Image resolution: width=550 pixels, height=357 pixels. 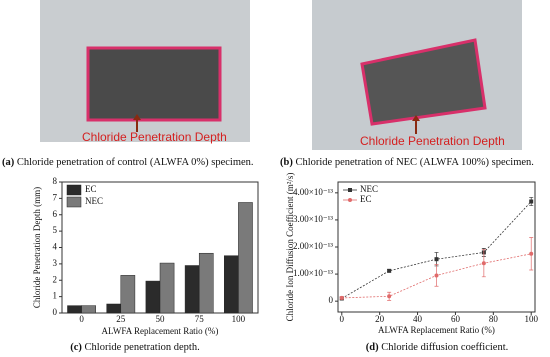 I want to click on y-tick-label: 4.00×10⁻¹³, so click(x=313, y=192).